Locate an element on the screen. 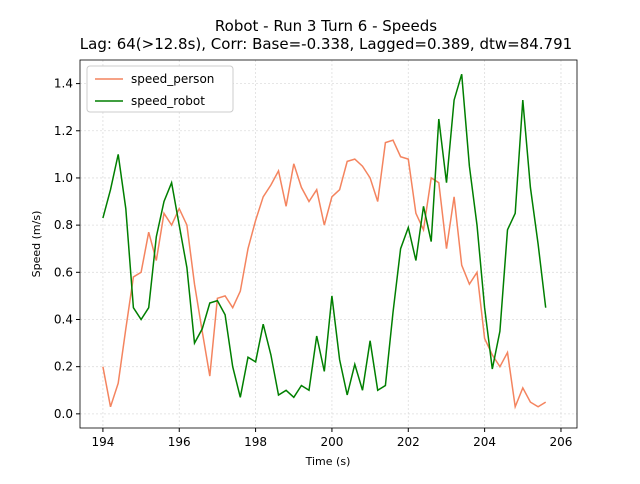 The image size is (640, 484). legend-label: speed_robot is located at coordinates (168, 101).